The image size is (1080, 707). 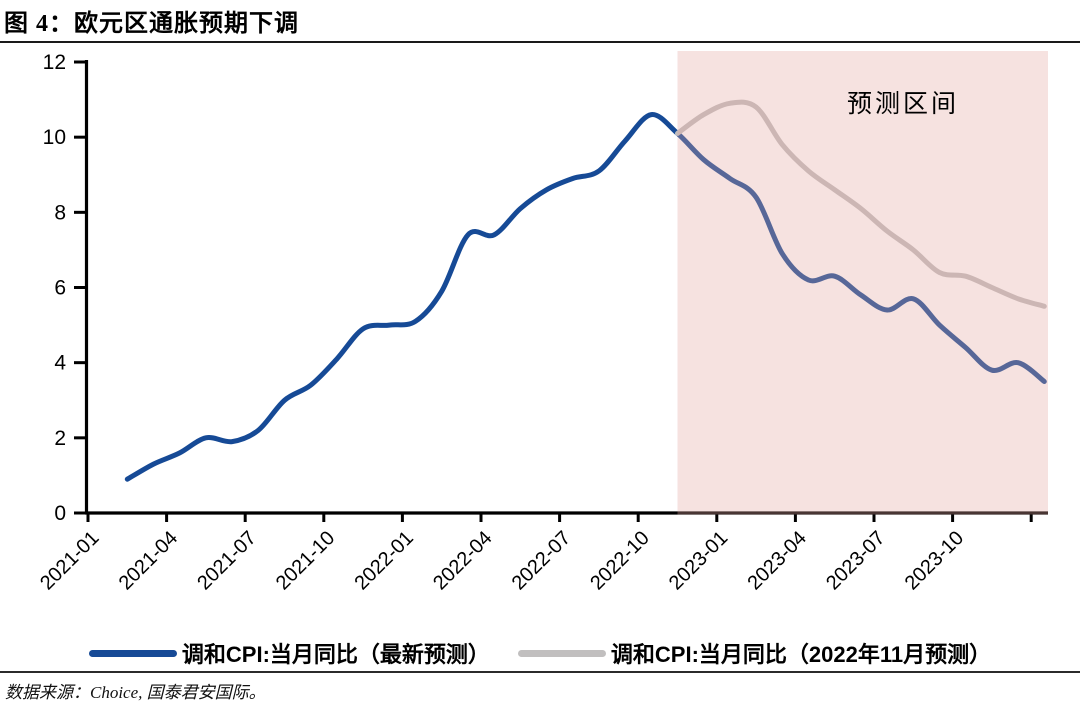 What do you see at coordinates (151, 24) in the screenshot?
I see `chart-title: 图 4：欧元区通胀预期下调` at bounding box center [151, 24].